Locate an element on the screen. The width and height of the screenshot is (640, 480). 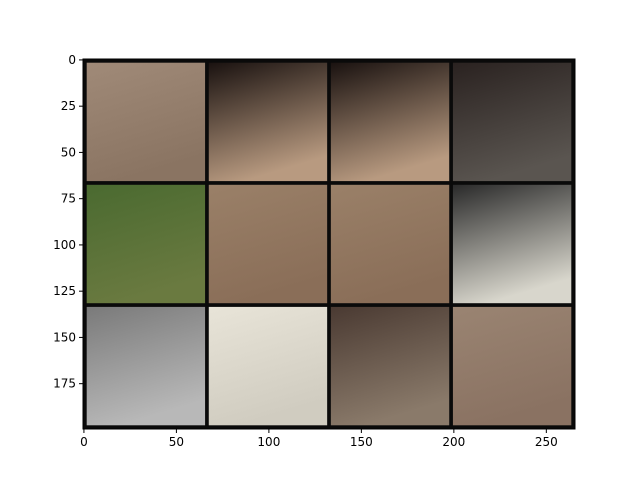
x-tick-label: 50 is located at coordinates (176, 442).